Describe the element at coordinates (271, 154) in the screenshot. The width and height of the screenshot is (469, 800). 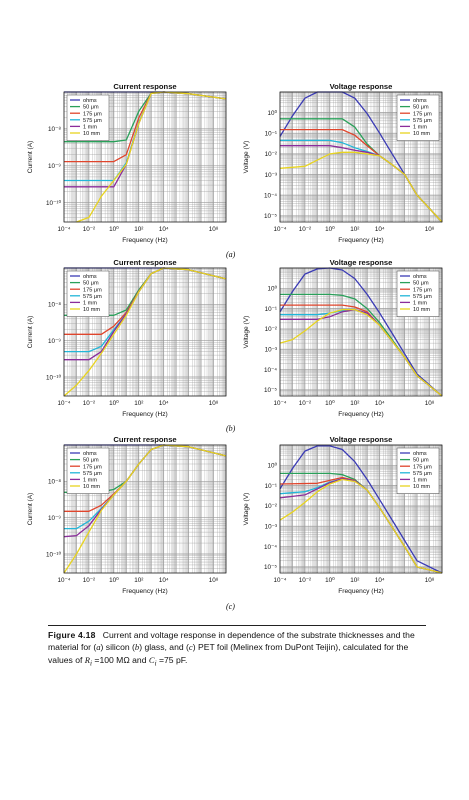
I see `chart-1-y-tick-label: 10⁻²` at that location.